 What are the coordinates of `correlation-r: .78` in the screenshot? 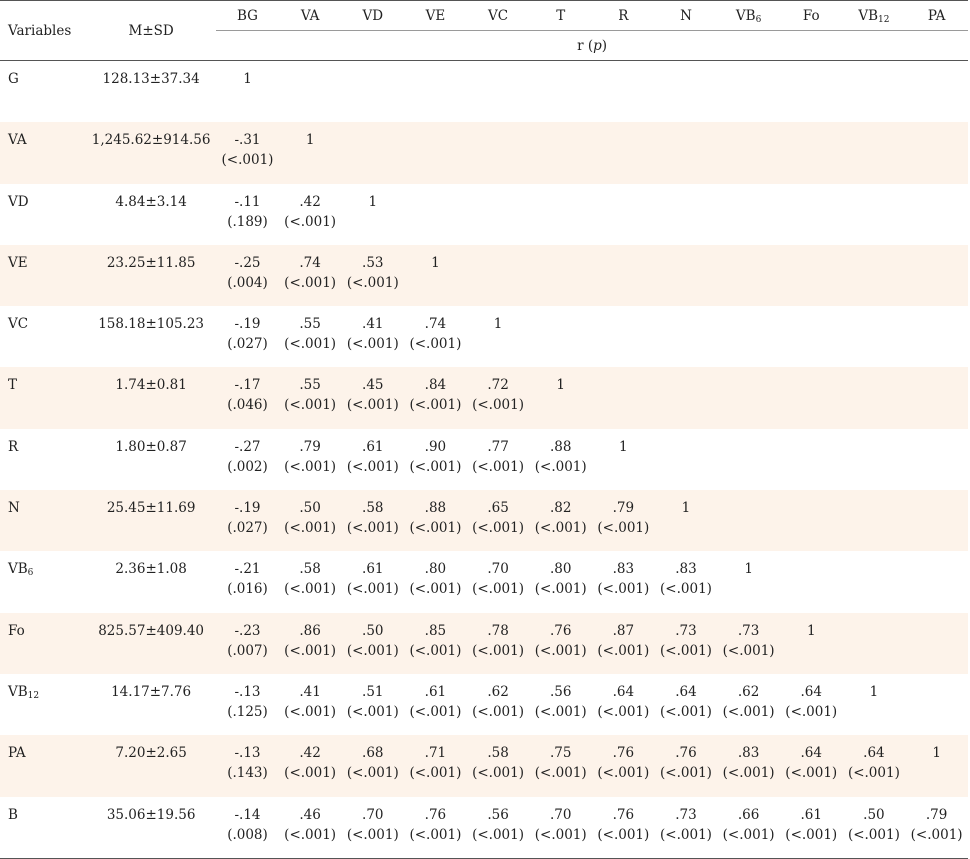 It's located at (498, 630).